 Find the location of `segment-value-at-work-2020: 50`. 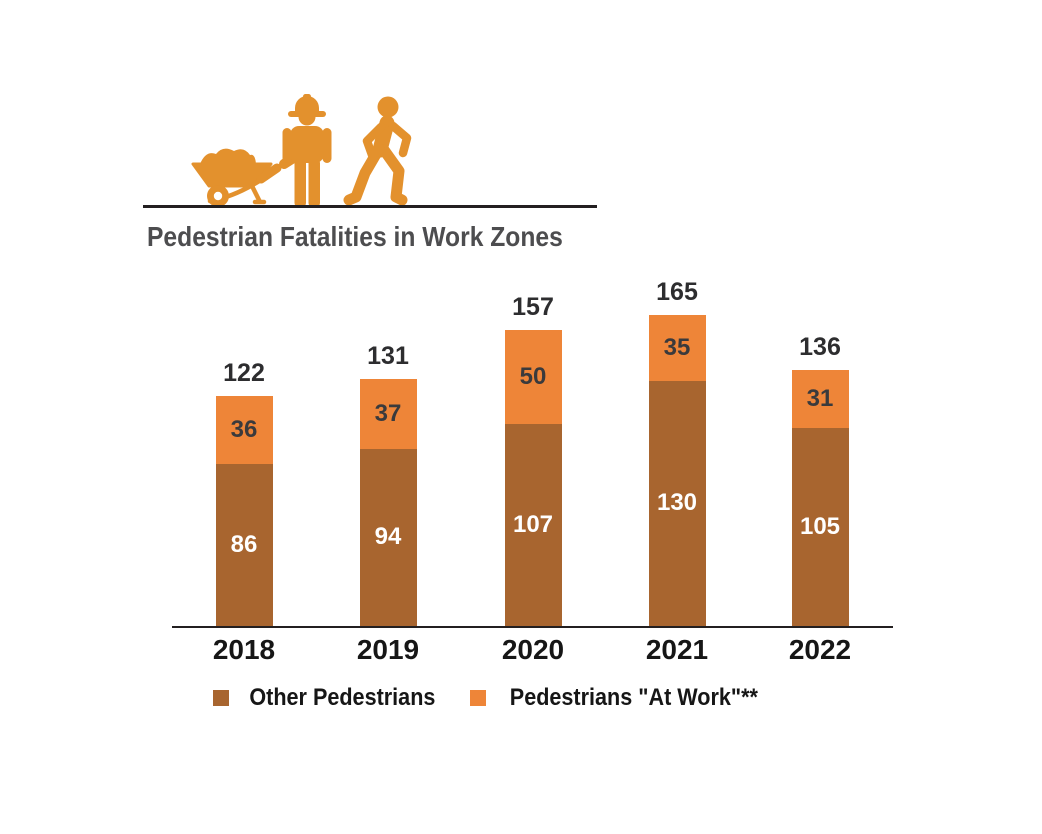

segment-value-at-work-2020: 50 is located at coordinates (533, 377).